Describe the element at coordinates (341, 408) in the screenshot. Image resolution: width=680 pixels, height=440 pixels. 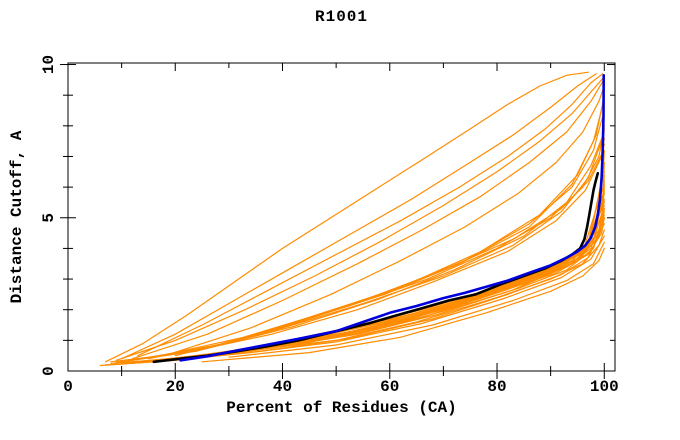
I see `x-axis-label: Percent of Residues (CA)` at that location.